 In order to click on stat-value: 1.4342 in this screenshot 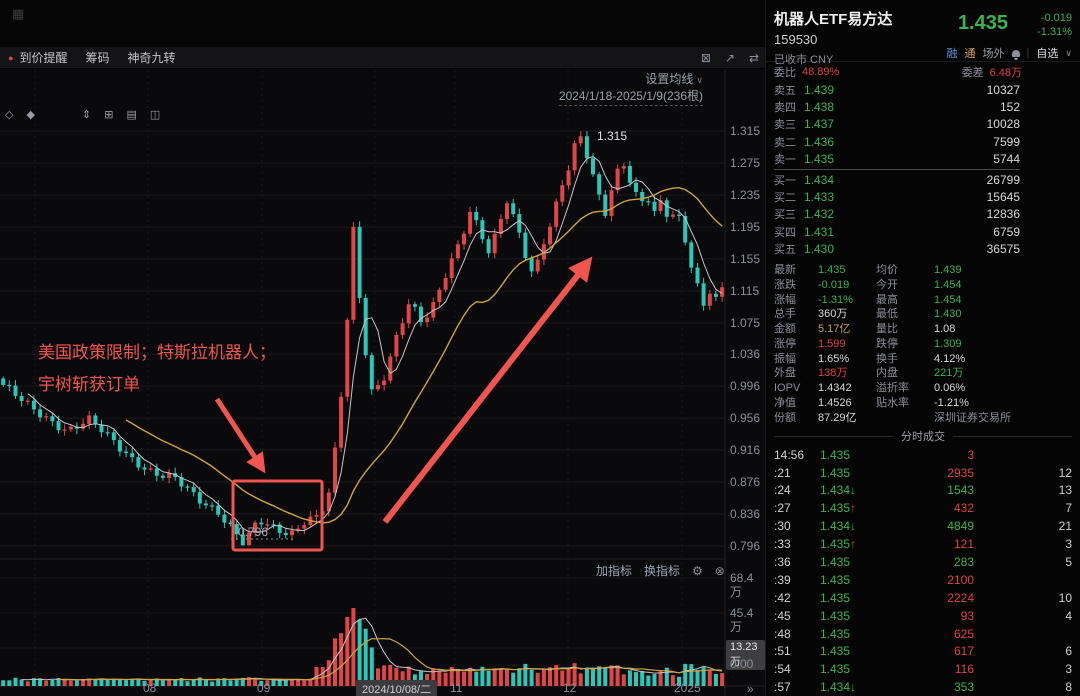, I will do `click(835, 388)`.